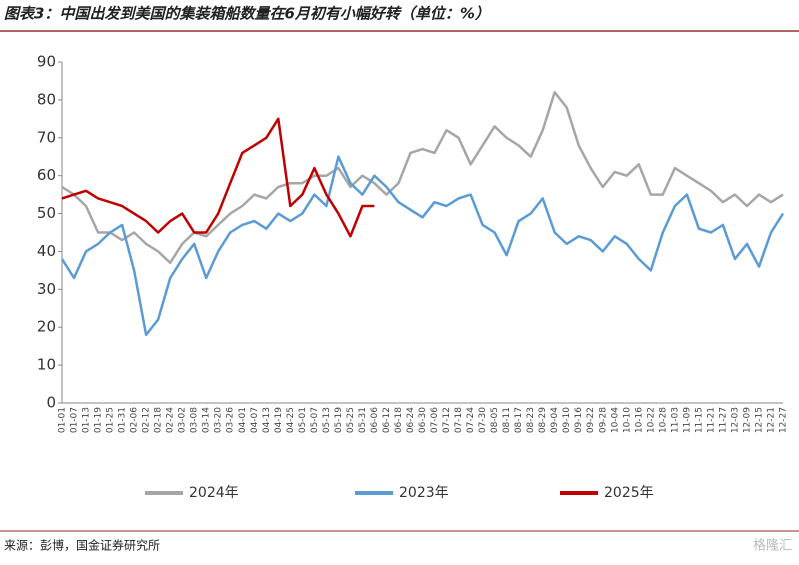 Image resolution: width=799 pixels, height=565 pixels. What do you see at coordinates (46, 251) in the screenshot?
I see `y-tick-label: 40` at bounding box center [46, 251].